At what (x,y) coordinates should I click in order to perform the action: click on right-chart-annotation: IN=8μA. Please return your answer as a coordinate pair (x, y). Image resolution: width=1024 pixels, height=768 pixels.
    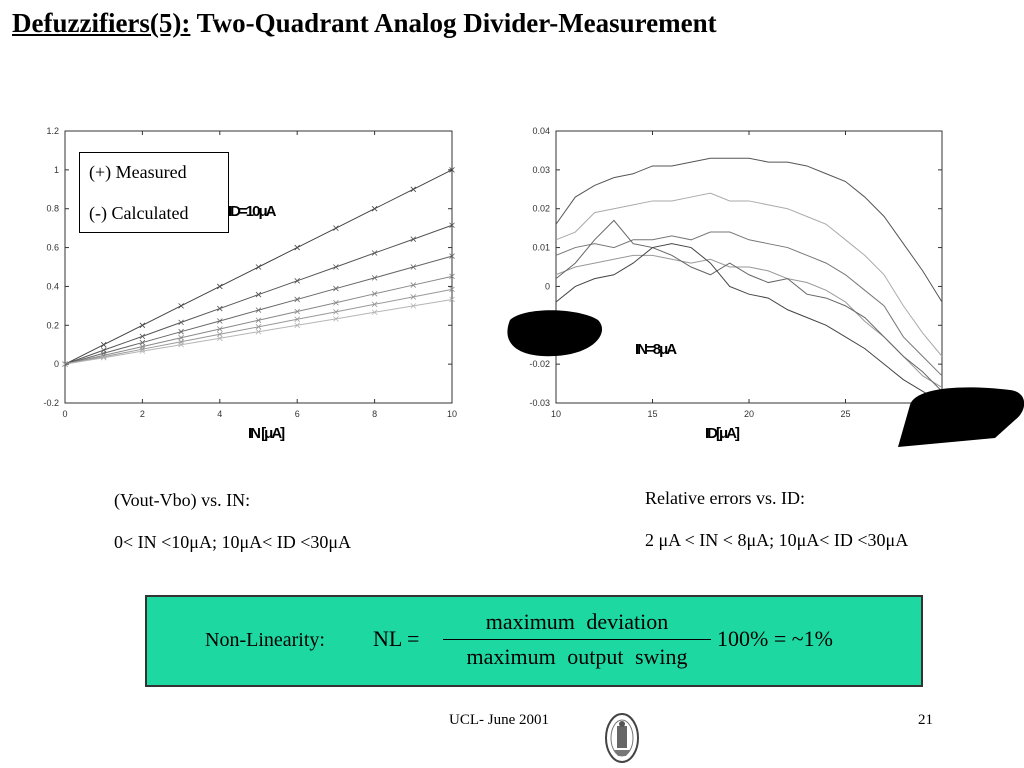
    Looking at the image, I should click on (656, 349).